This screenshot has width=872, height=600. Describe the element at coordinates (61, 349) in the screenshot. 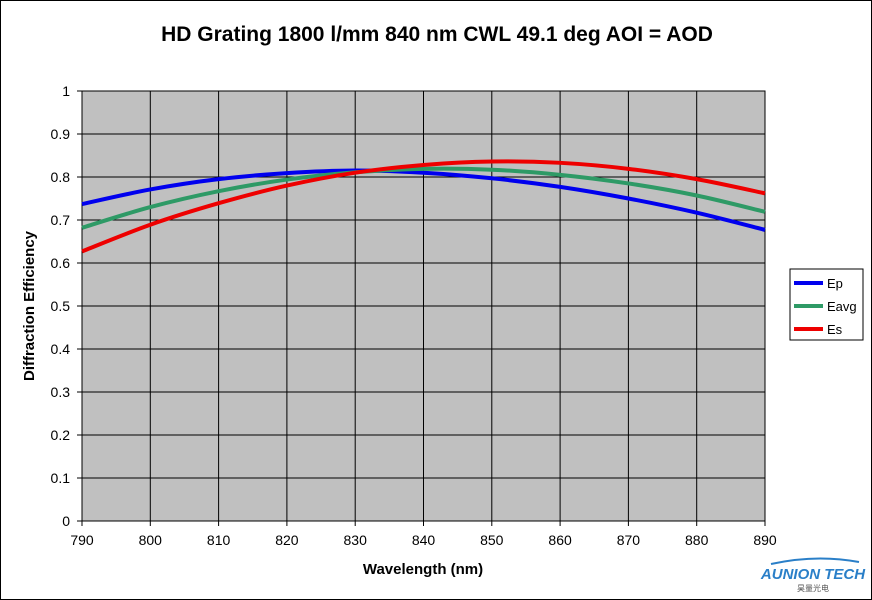

I see `y-tick-label: 0.4` at that location.